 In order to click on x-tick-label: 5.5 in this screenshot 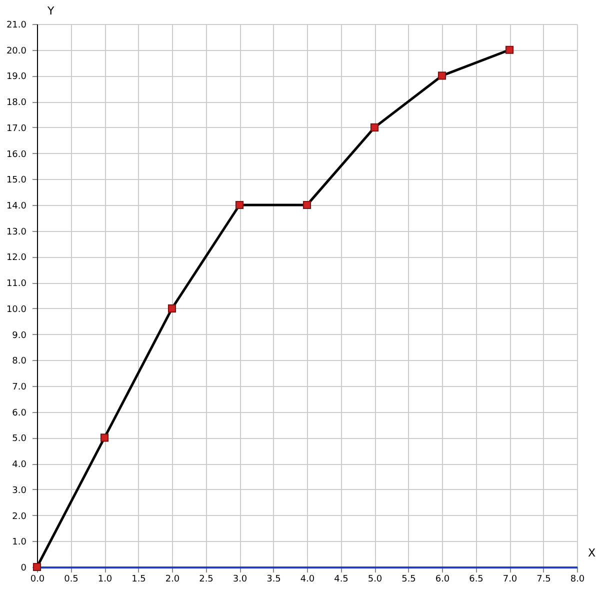, I will do `click(409, 579)`.